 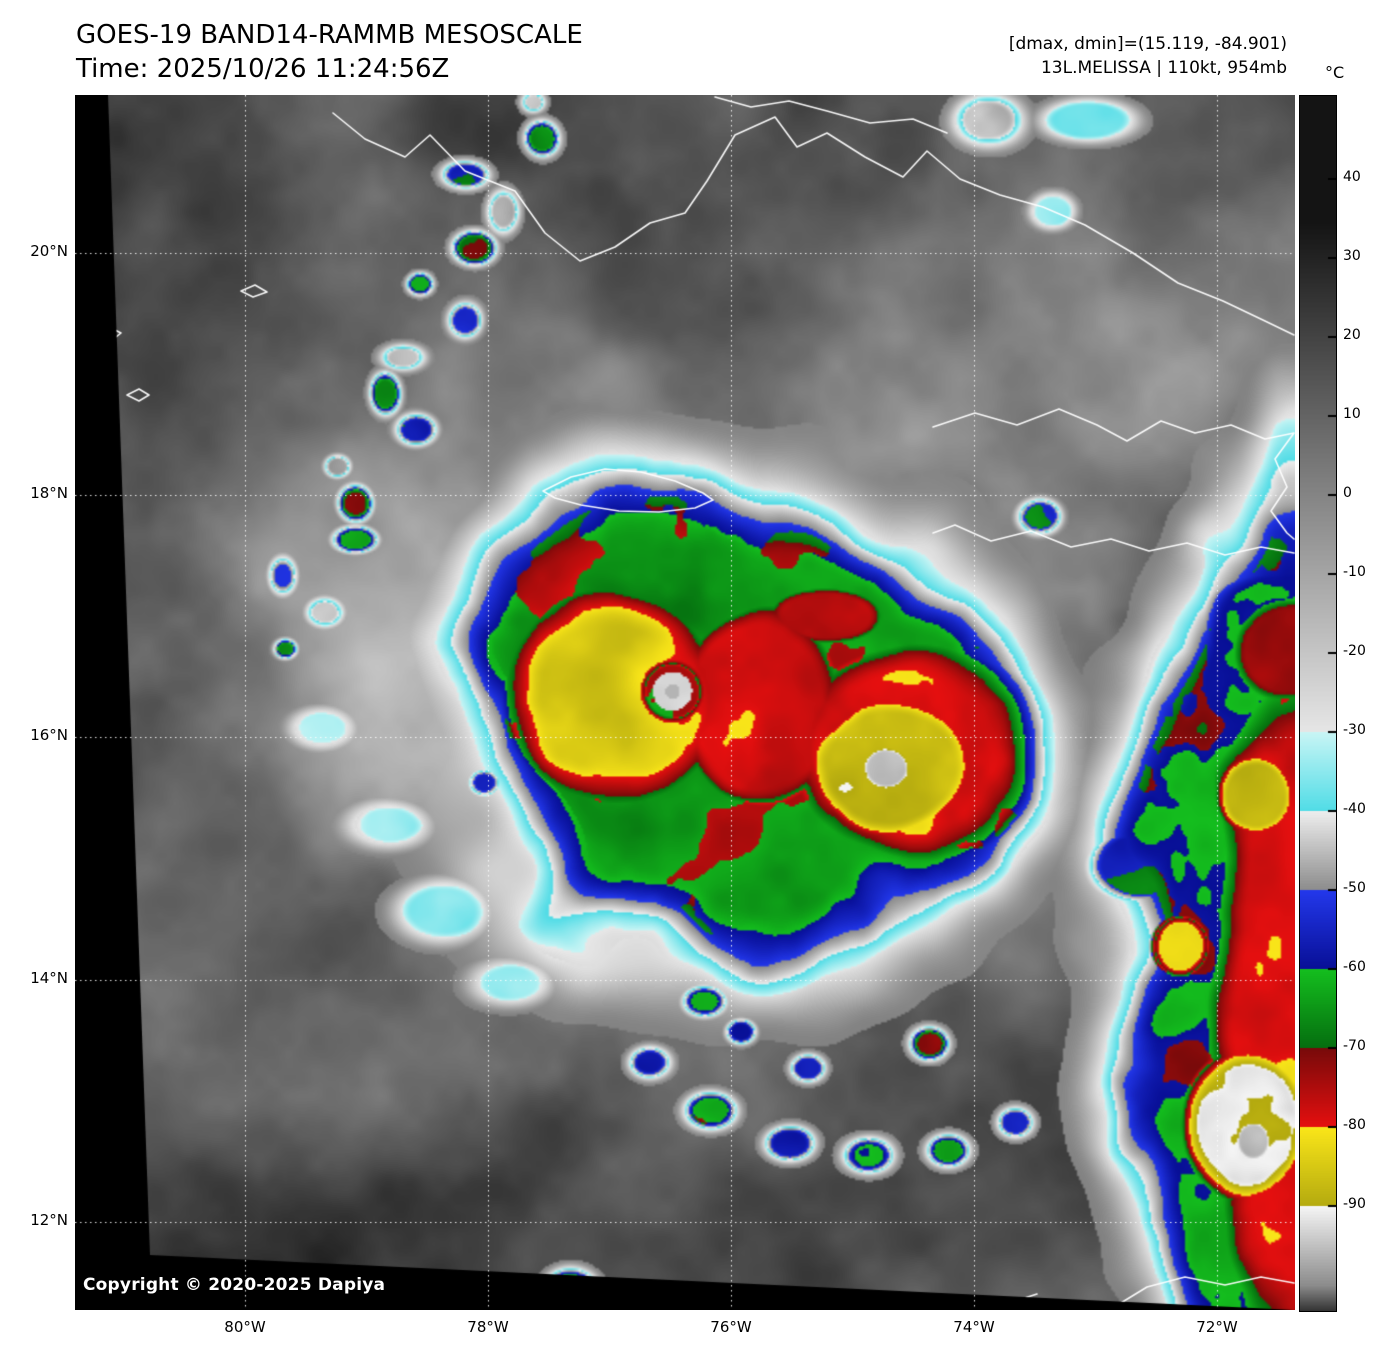 What do you see at coordinates (1318, 703) in the screenshot?
I see `colorbar` at bounding box center [1318, 703].